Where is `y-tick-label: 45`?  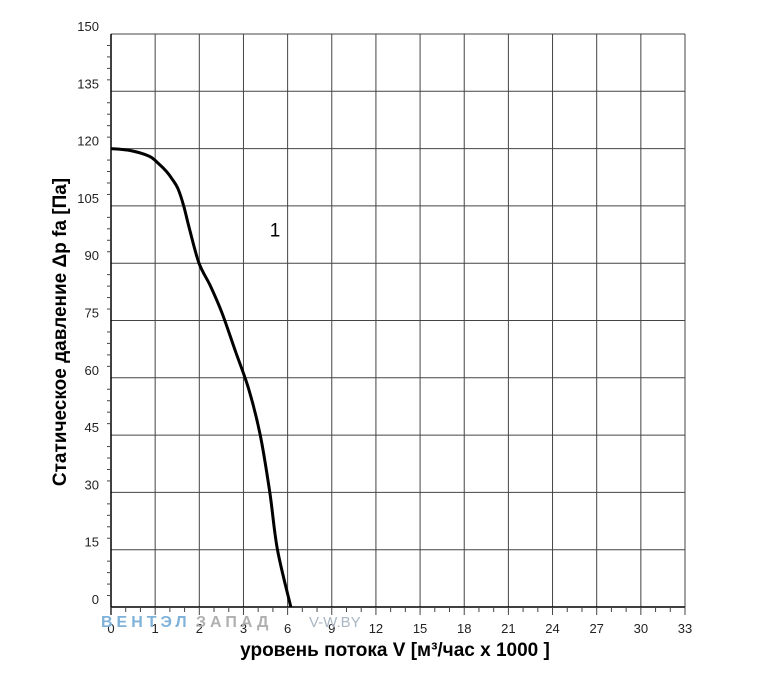
y-tick-label: 45 is located at coordinates (92, 427).